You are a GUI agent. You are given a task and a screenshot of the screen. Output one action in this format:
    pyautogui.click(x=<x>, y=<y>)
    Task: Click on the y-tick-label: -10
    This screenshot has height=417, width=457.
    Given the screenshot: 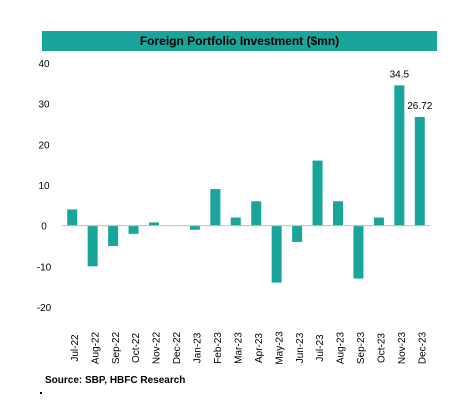 What is the action you would take?
    pyautogui.click(x=44, y=267)
    